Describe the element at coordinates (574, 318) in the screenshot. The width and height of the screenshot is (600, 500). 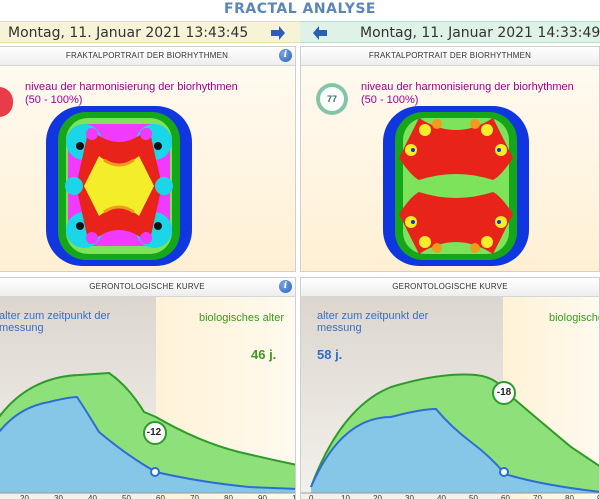
I see `bio-label-right: biologisches alter` at that location.